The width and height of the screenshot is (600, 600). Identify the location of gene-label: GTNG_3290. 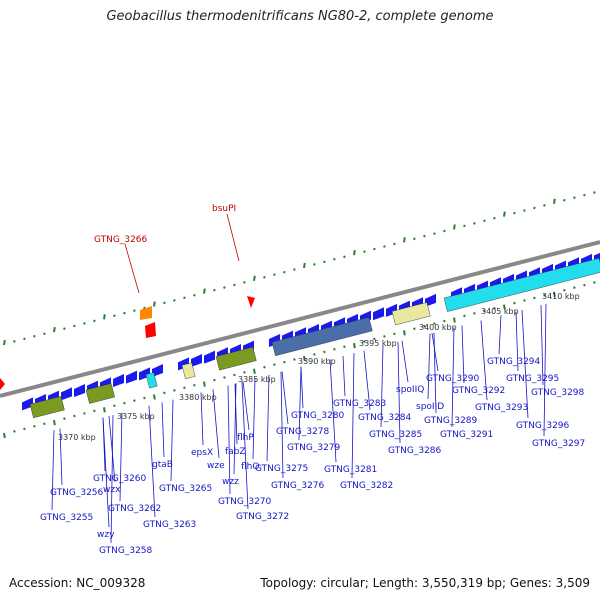
(453, 379).